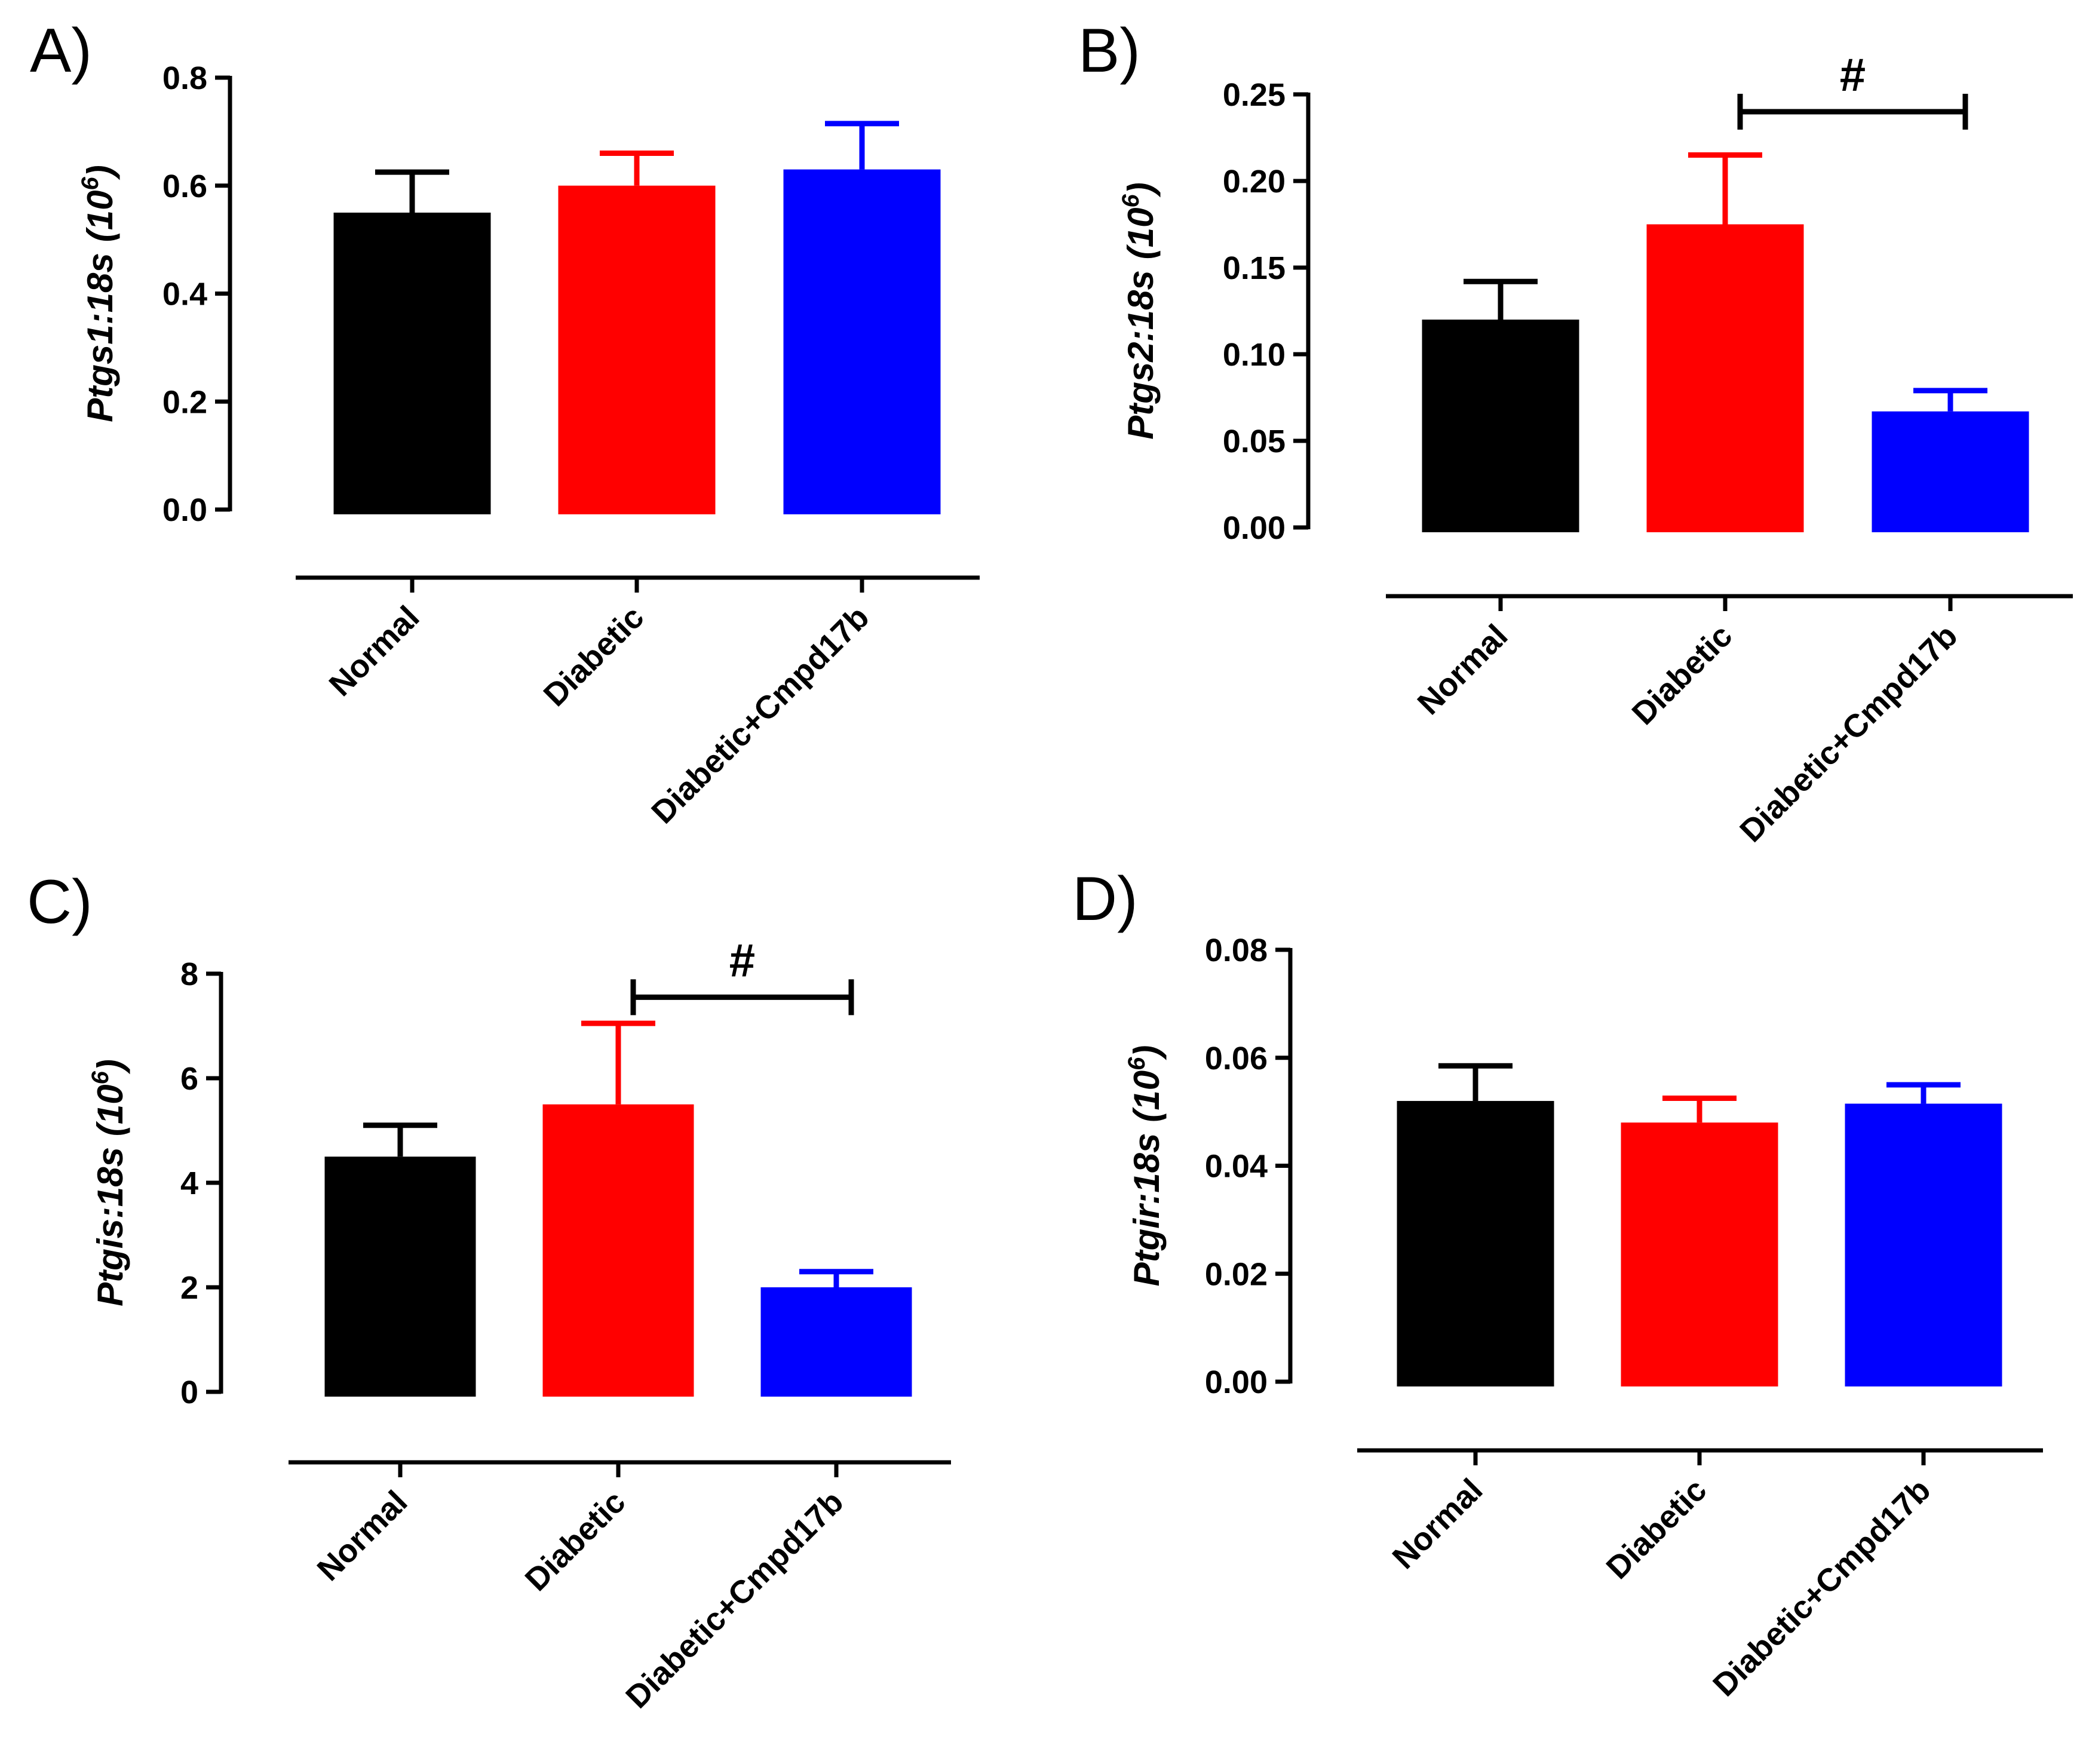 Image resolution: width=2083 pixels, height=1764 pixels. I want to click on y-tick-label: 0.4, so click(184, 294).